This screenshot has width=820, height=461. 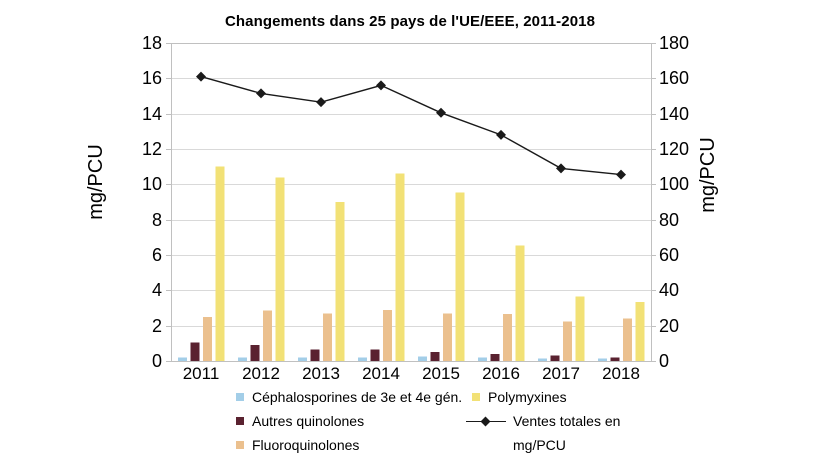 I want to click on left-axis-tick-label: 6, so click(x=156, y=255).